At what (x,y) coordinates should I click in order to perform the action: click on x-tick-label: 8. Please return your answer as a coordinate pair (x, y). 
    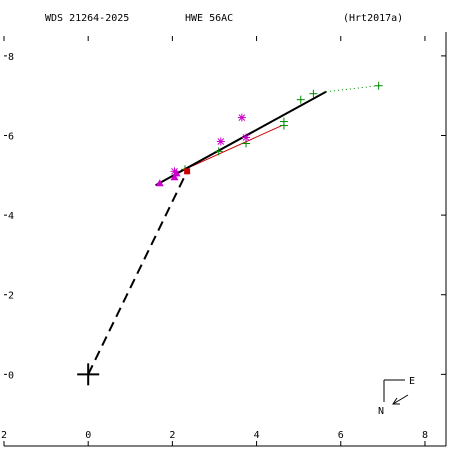
    Looking at the image, I should click on (425, 435).